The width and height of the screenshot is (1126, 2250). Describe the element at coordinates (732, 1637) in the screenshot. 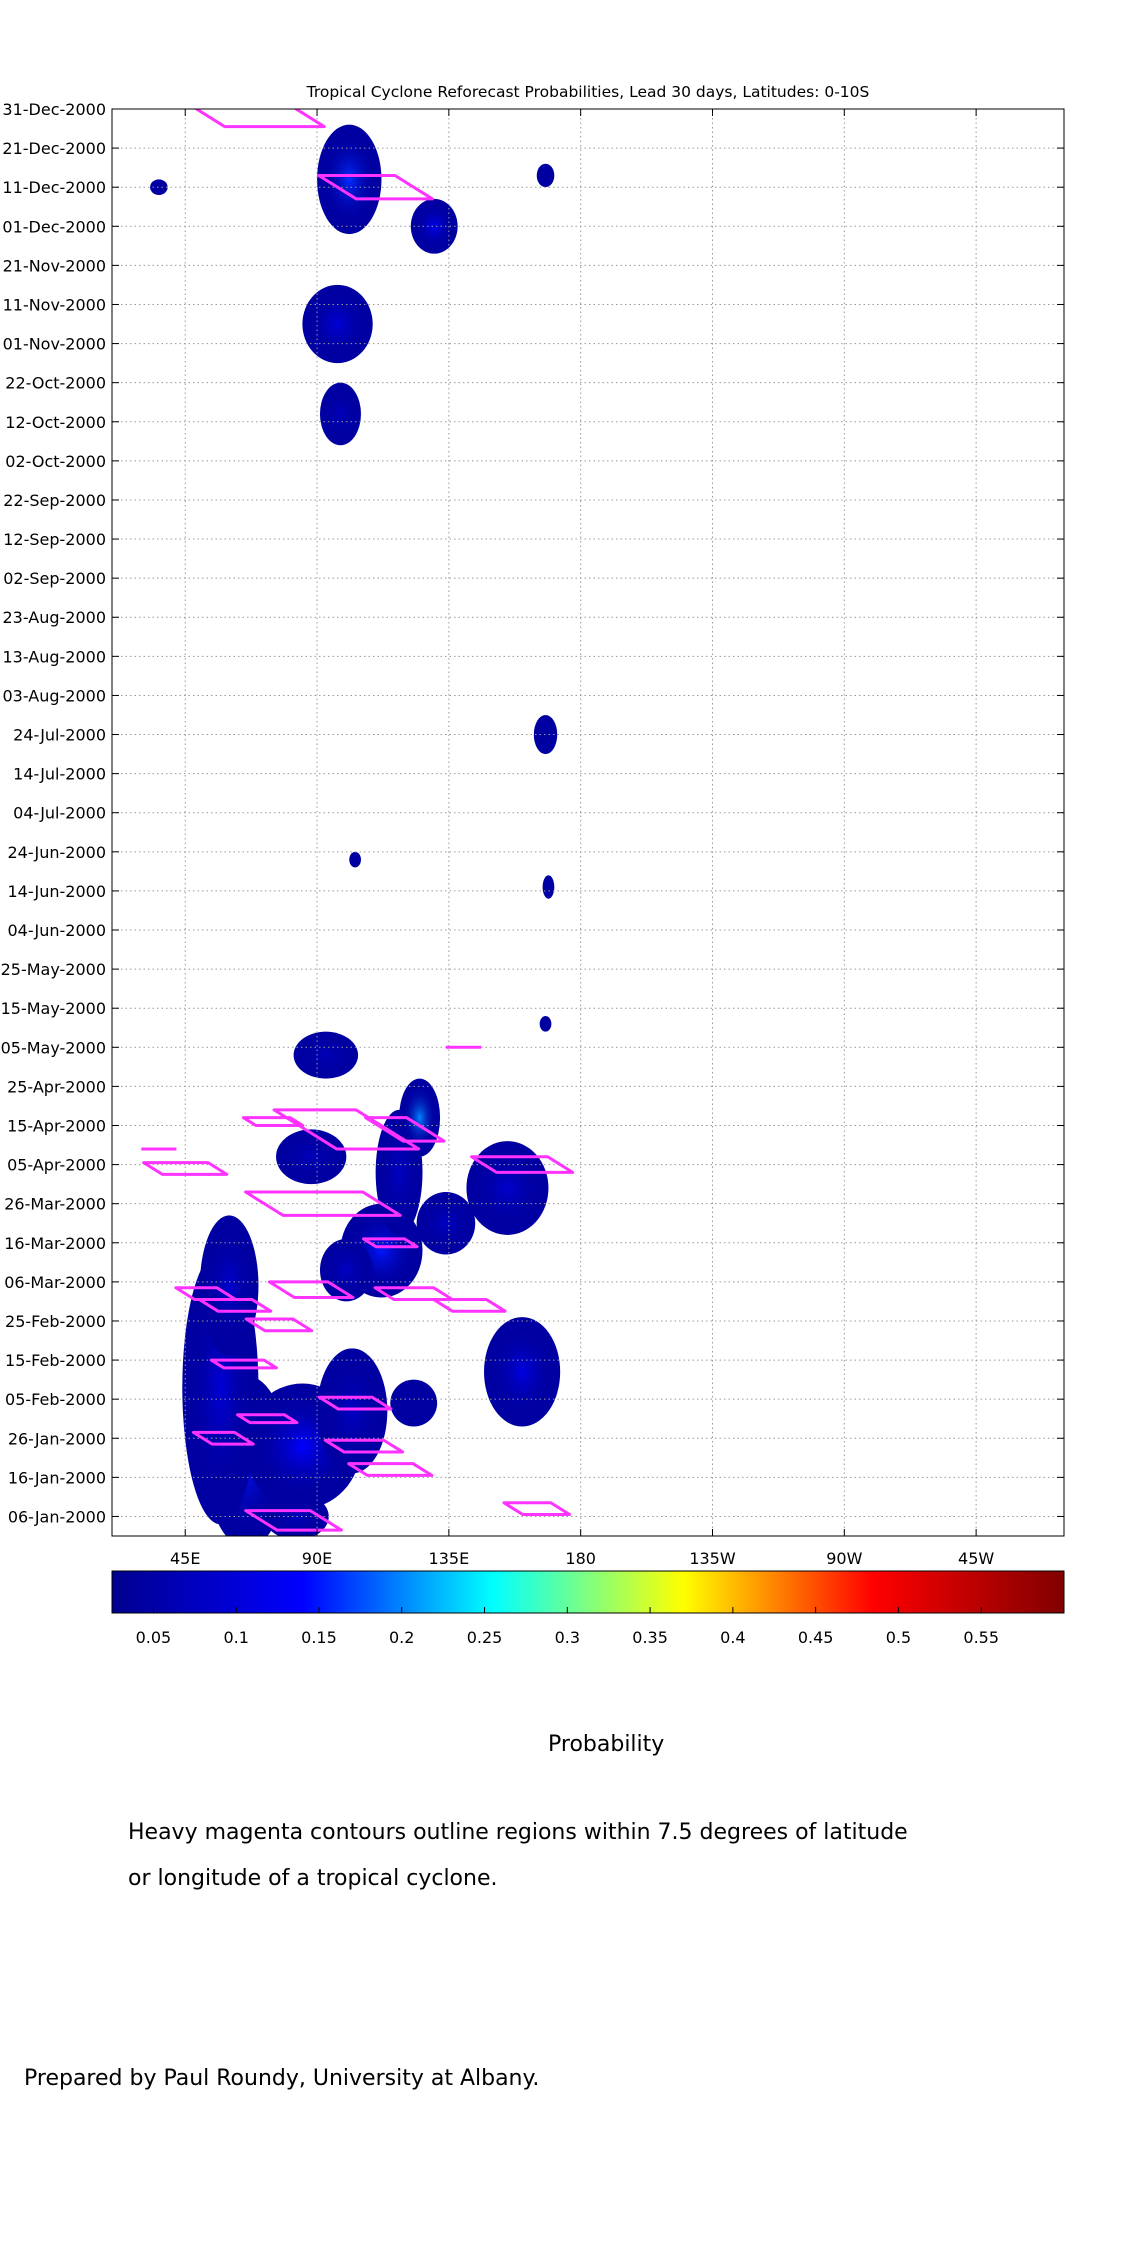

I see `colorbar-tick-label: 0.4` at that location.